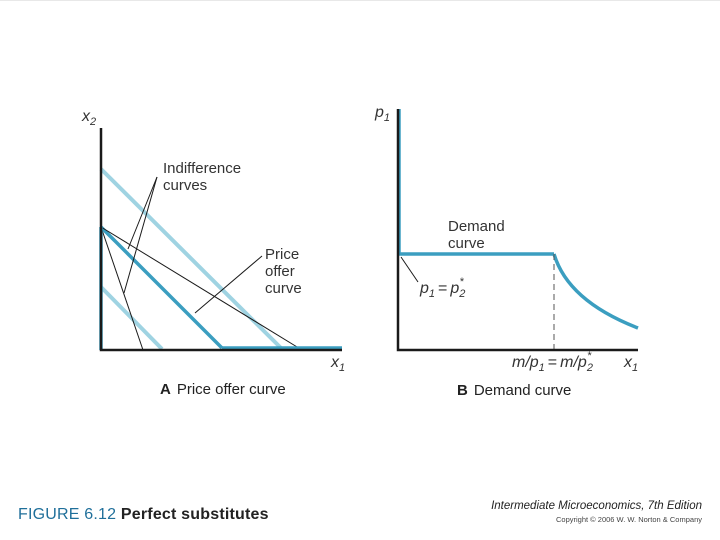 This screenshot has width=720, height=540. I want to click on offer-label-line3: curve, so click(283, 288).